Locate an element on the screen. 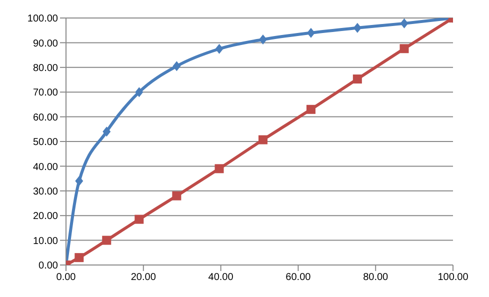 Image resolution: width=489 pixels, height=297 pixels. y-tick-label: 40.00 is located at coordinates (45, 167).